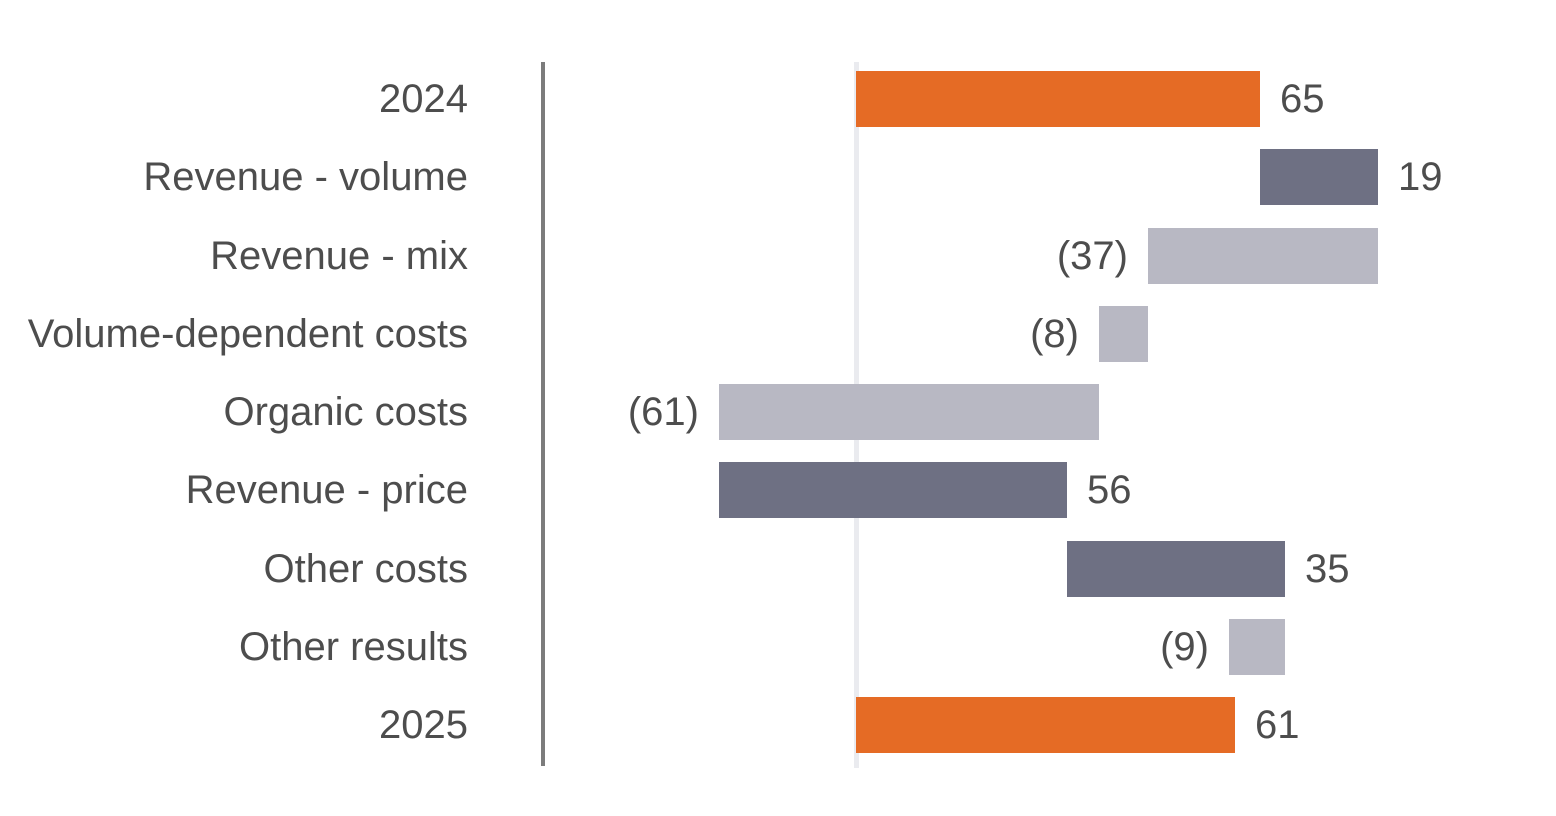 The height and width of the screenshot is (816, 1556). Describe the element at coordinates (365, 569) in the screenshot. I see `category-label: Other costs` at that location.